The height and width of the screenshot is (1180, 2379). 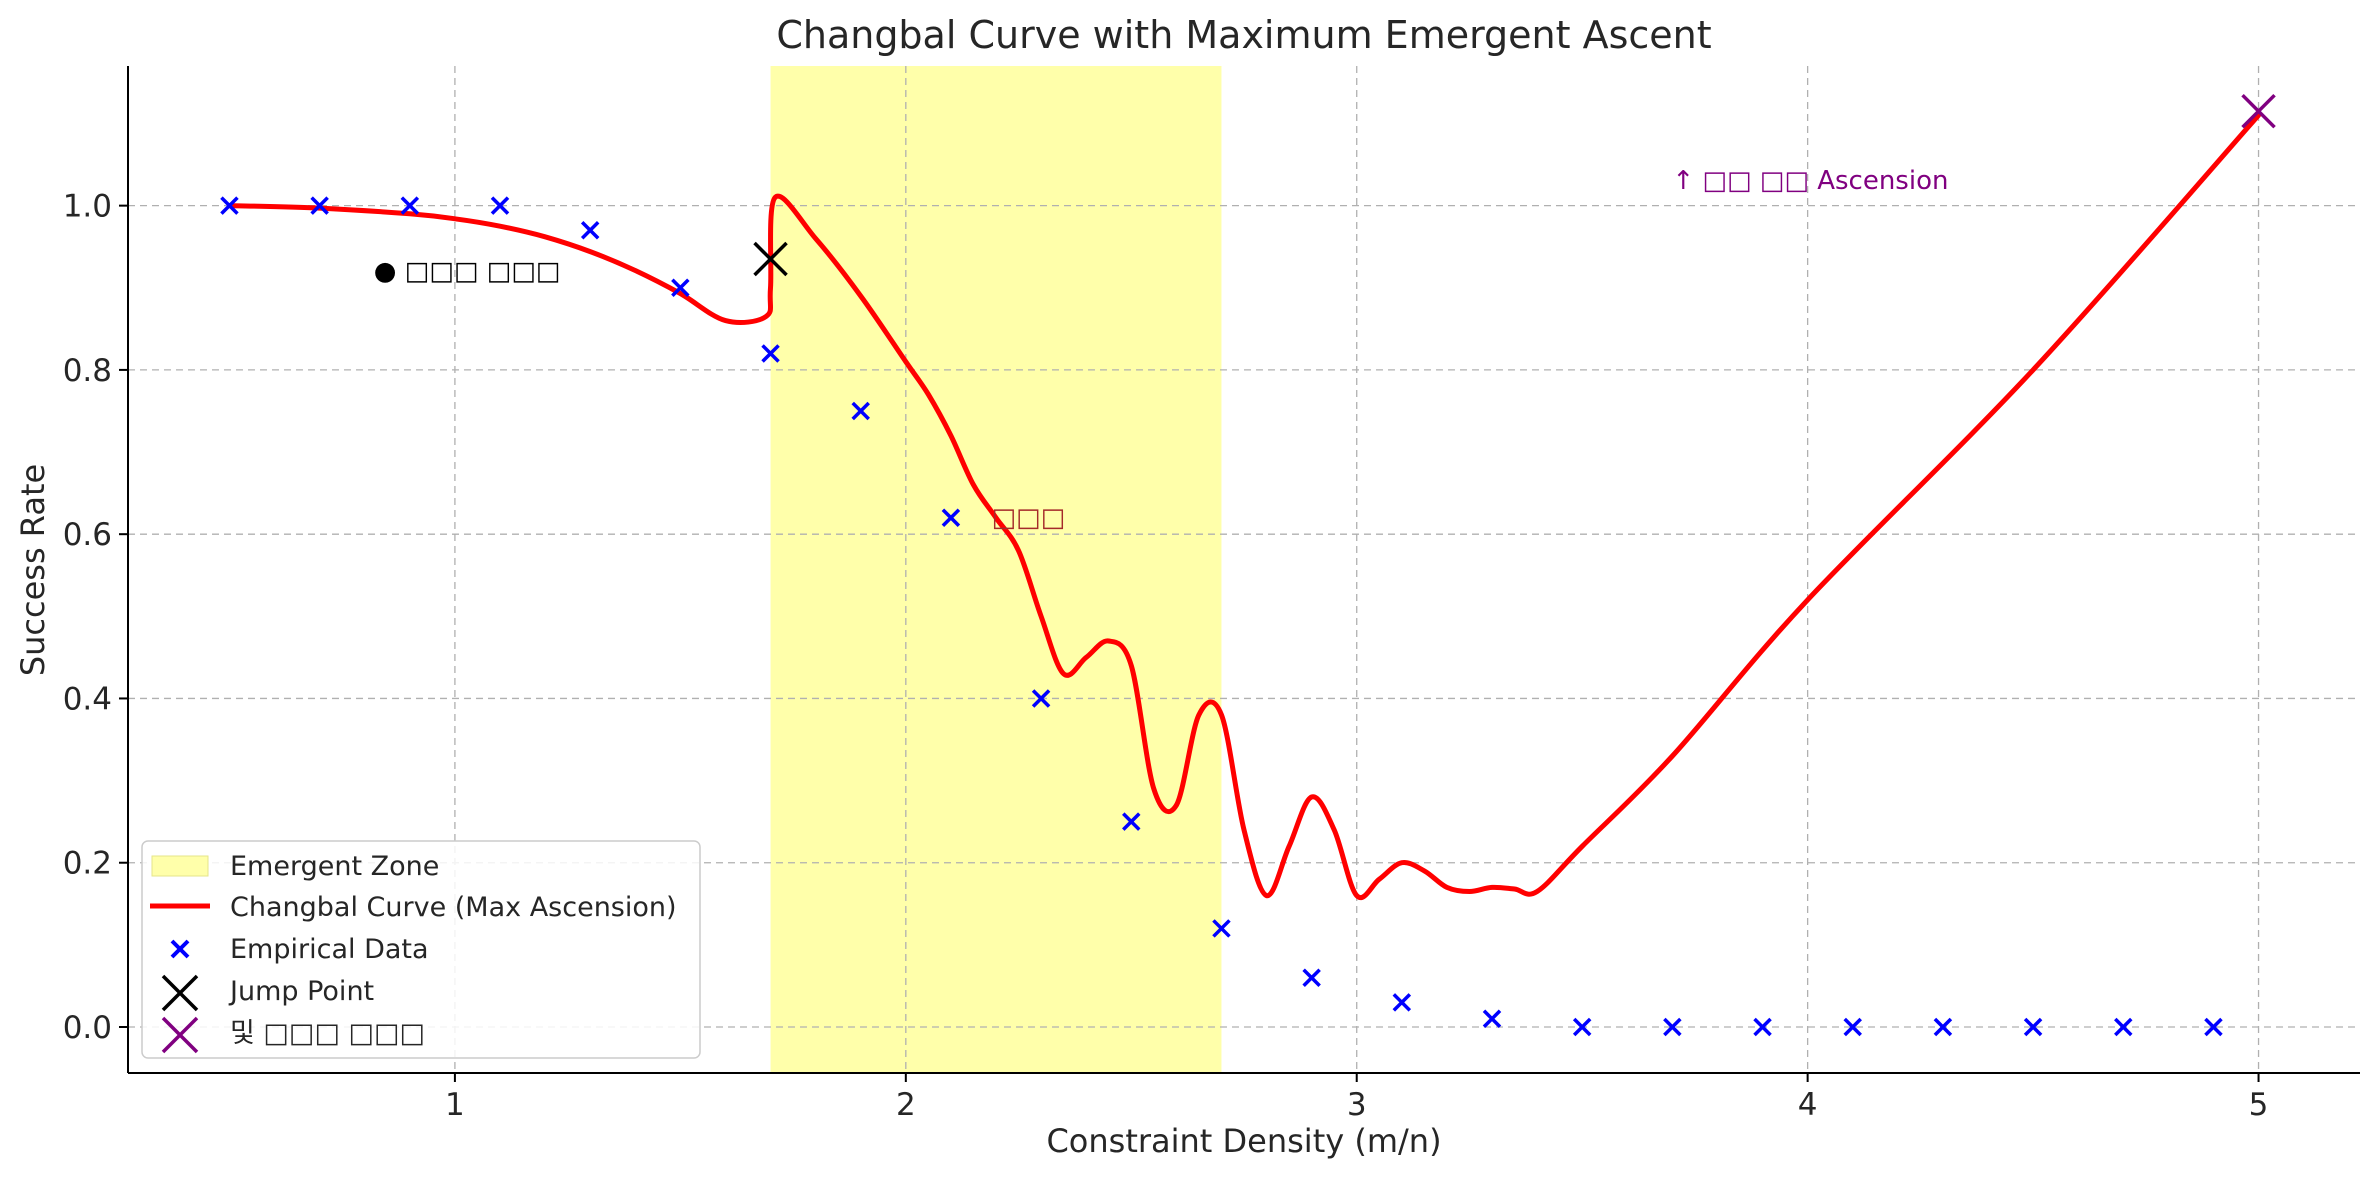 I want to click on legend-swatch-jump-point, so click(x=180, y=993).